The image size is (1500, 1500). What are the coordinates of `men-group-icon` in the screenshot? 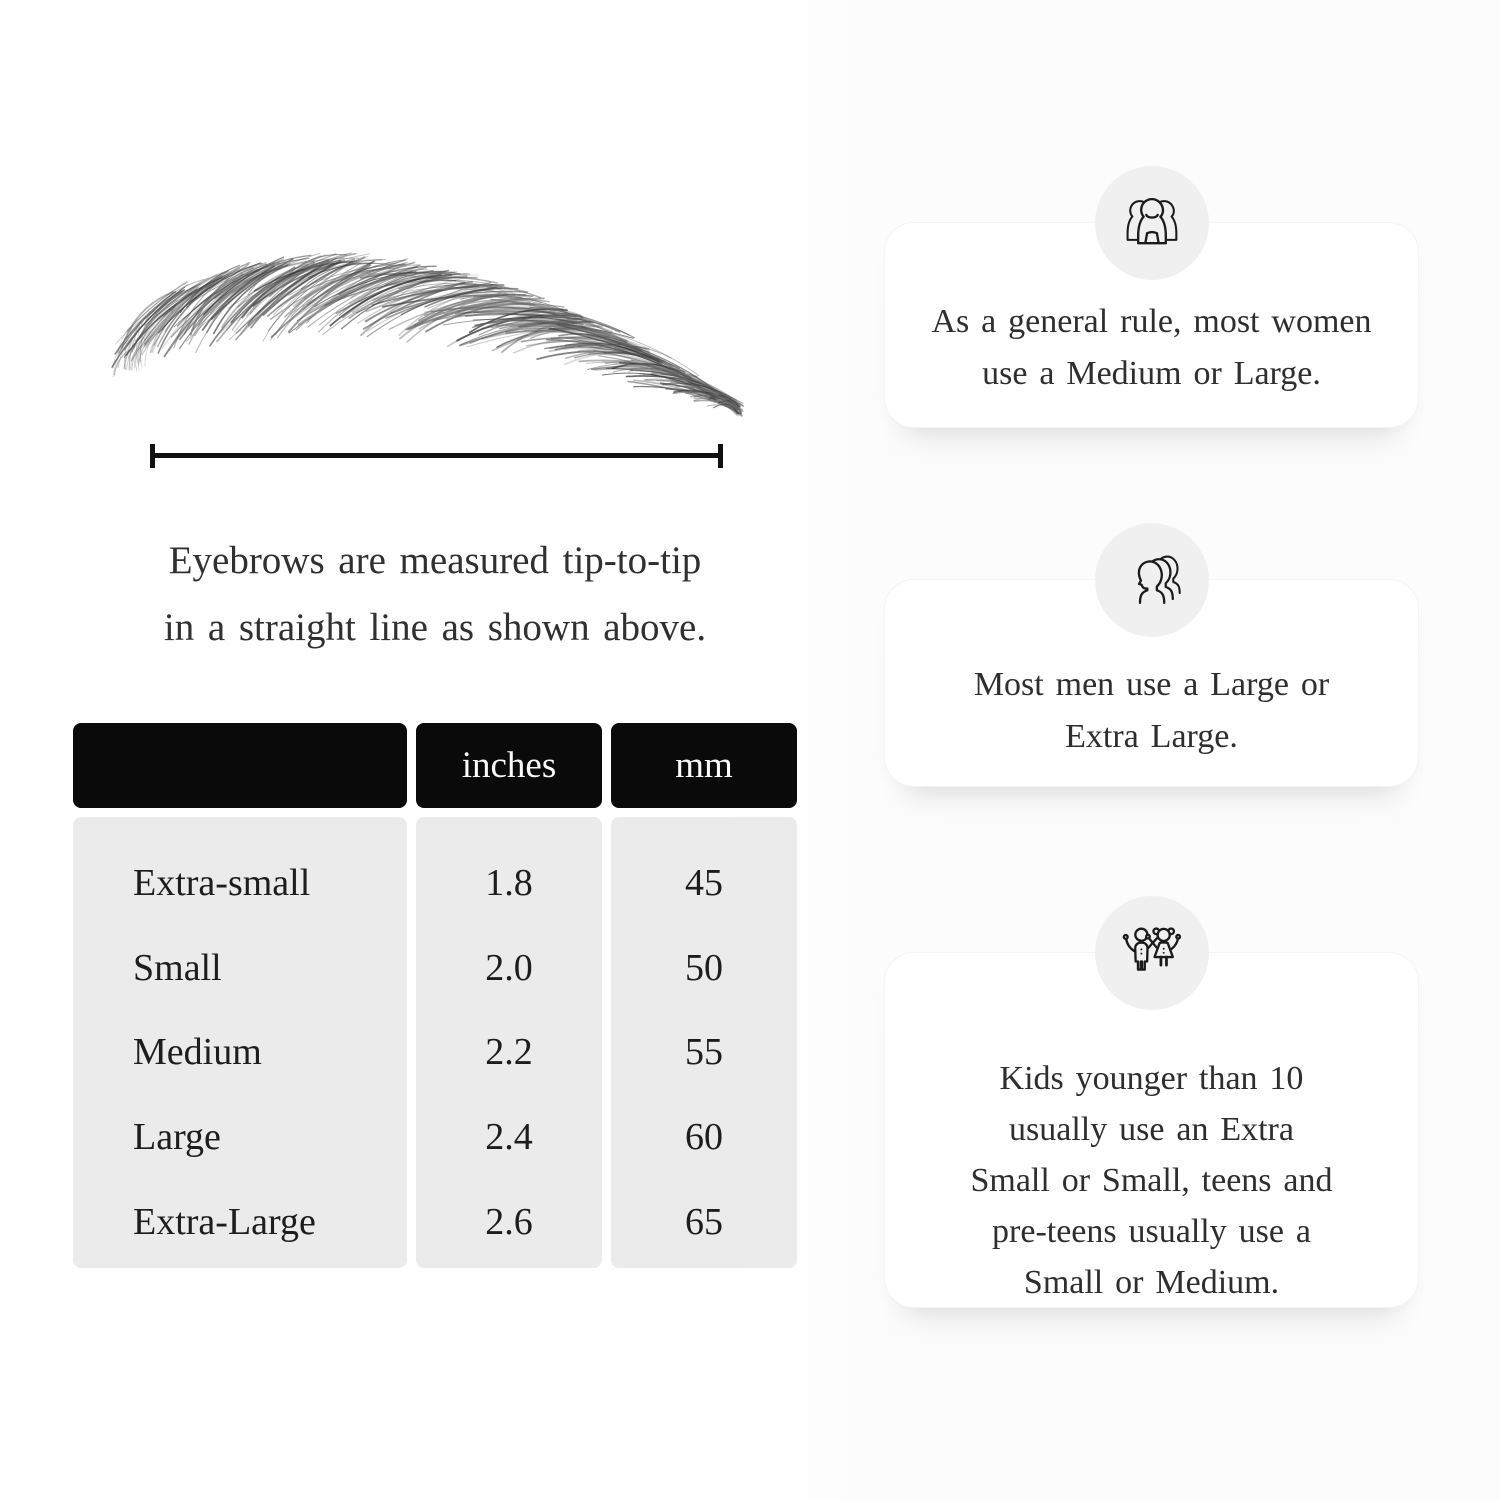 It's located at (1151, 580).